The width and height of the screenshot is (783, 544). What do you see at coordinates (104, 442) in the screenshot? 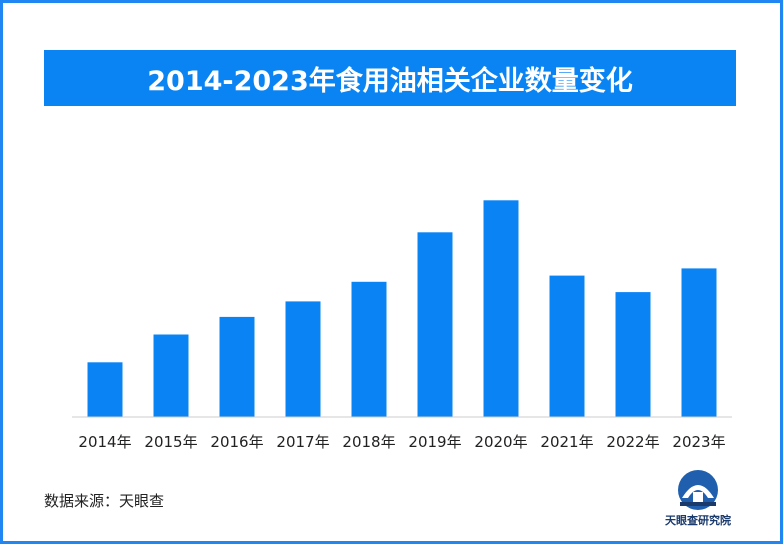
I see `x-tick-label: 2014年` at bounding box center [104, 442].